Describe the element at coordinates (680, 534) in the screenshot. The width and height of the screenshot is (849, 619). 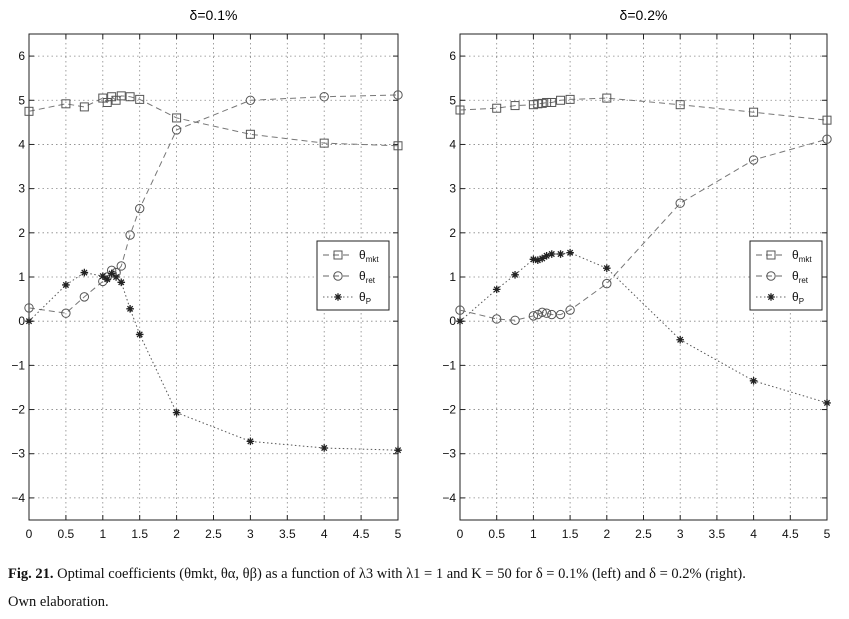
I see `x-tick-label: 3` at that location.